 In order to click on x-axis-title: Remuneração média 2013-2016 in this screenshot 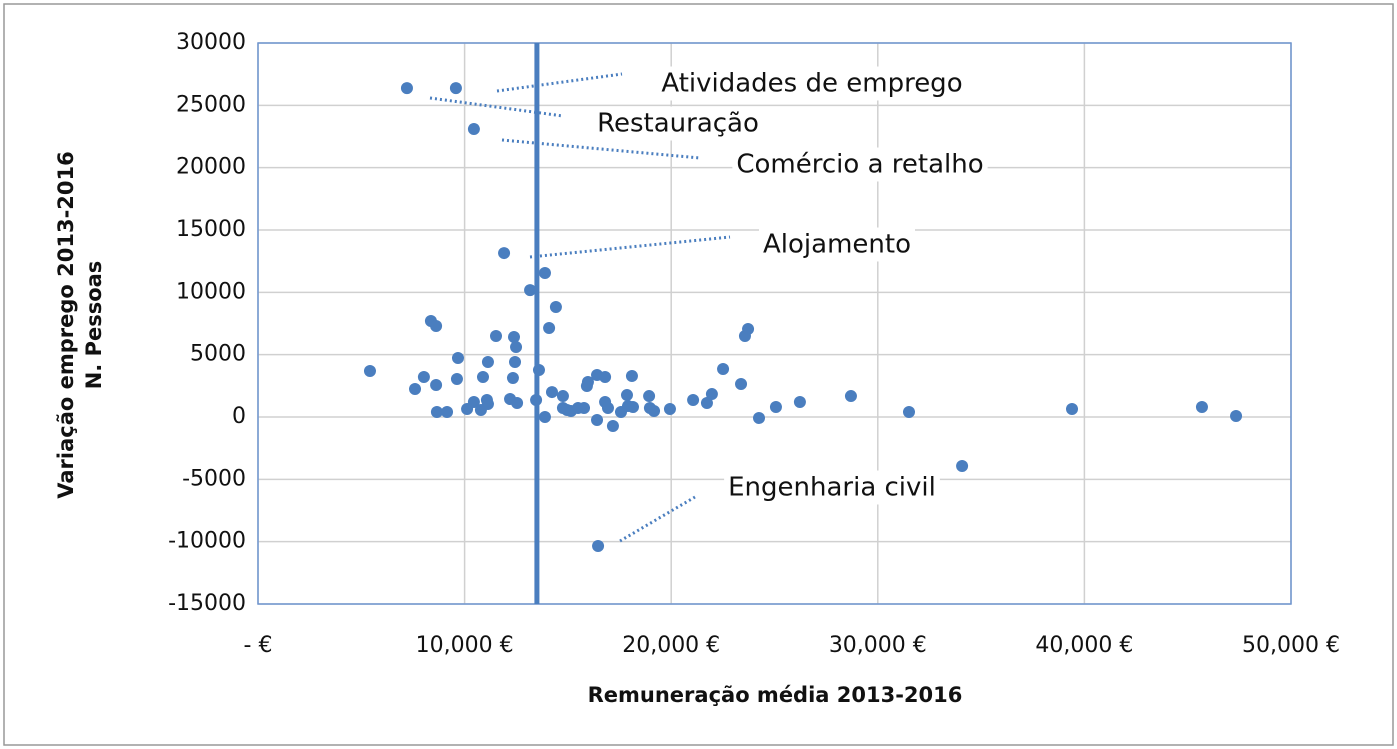, I will do `click(775, 695)`.